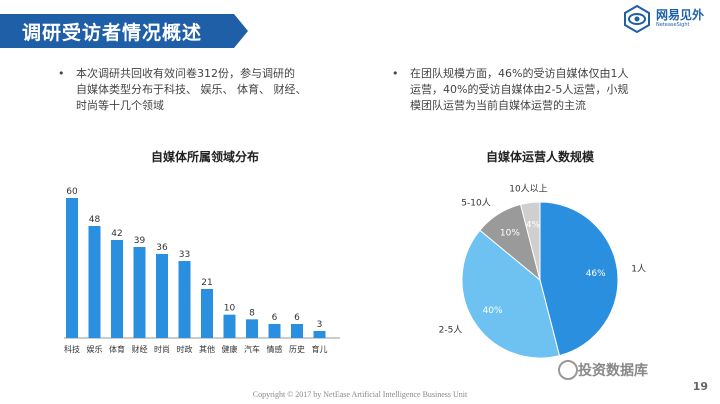  I want to click on pie-chart: 46% 1人 40% 2-5人 10% 5-10人 4% 10人以上, so click(542, 271).